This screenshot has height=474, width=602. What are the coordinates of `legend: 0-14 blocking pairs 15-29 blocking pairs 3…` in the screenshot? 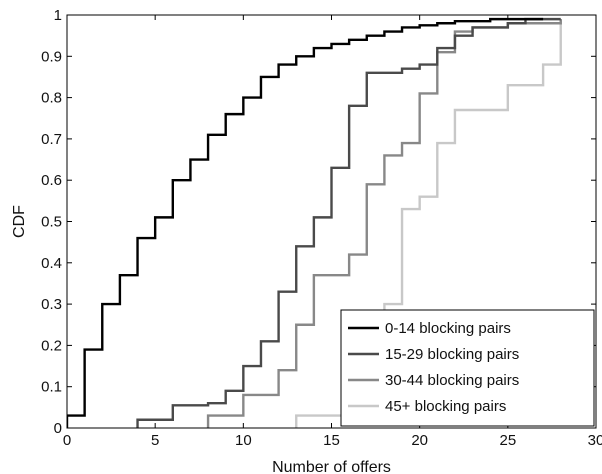 It's located at (467, 368).